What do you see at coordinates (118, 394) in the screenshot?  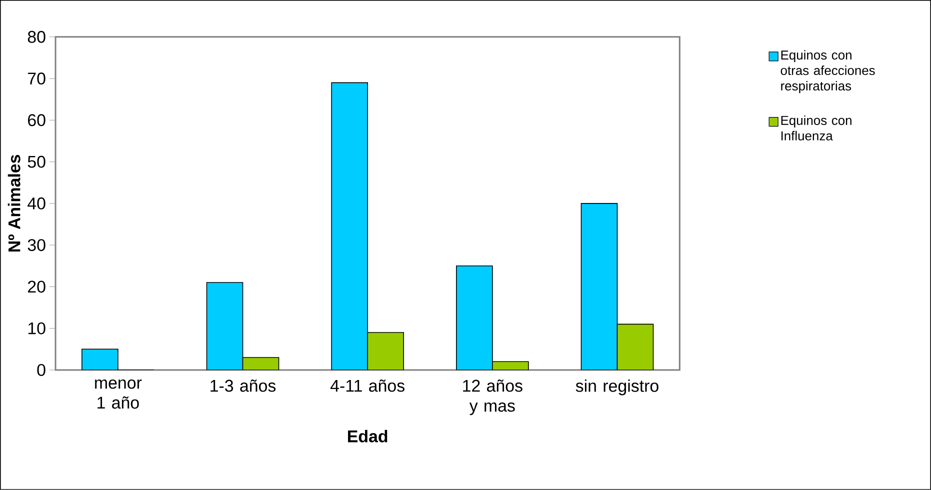 I see `x-tick-label: menor 1 año` at bounding box center [118, 394].